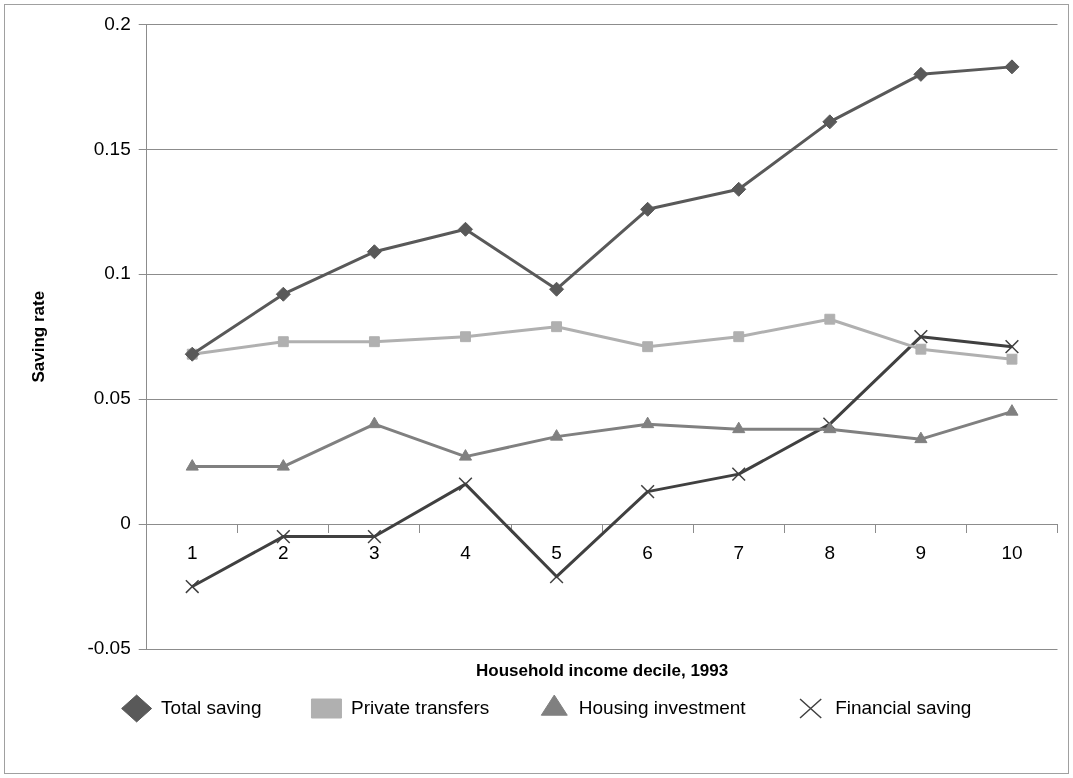  Describe the element at coordinates (38, 336) in the screenshot. I see `y-axis-title: Saving rate` at that location.